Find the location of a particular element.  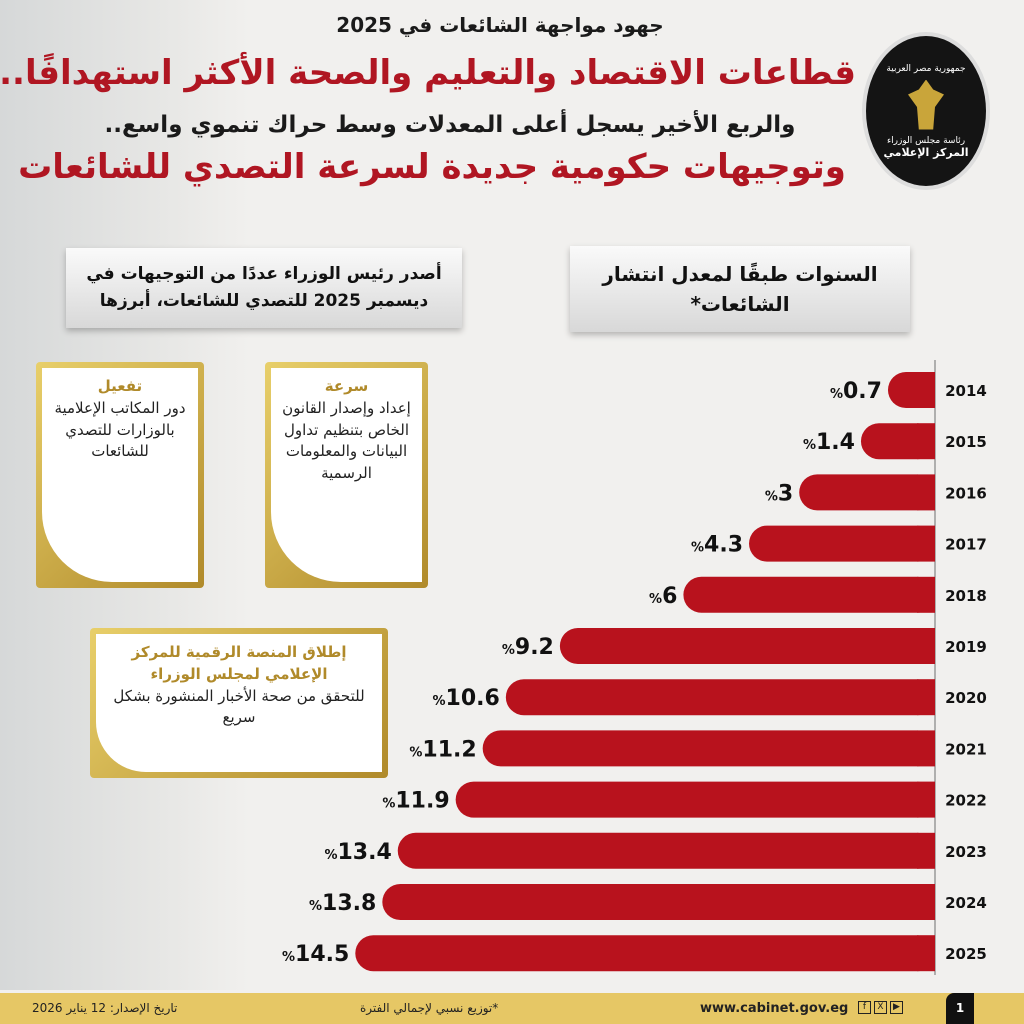

value-label: %14.5 is located at coordinates (315, 954).